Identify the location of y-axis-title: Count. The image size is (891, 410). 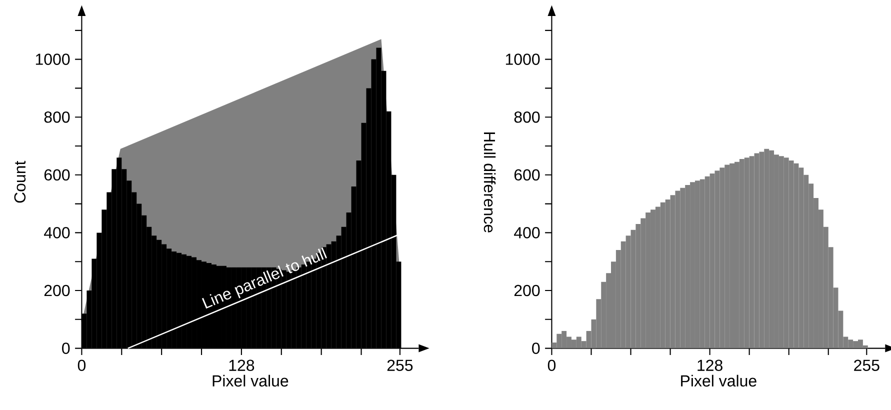
(20, 181).